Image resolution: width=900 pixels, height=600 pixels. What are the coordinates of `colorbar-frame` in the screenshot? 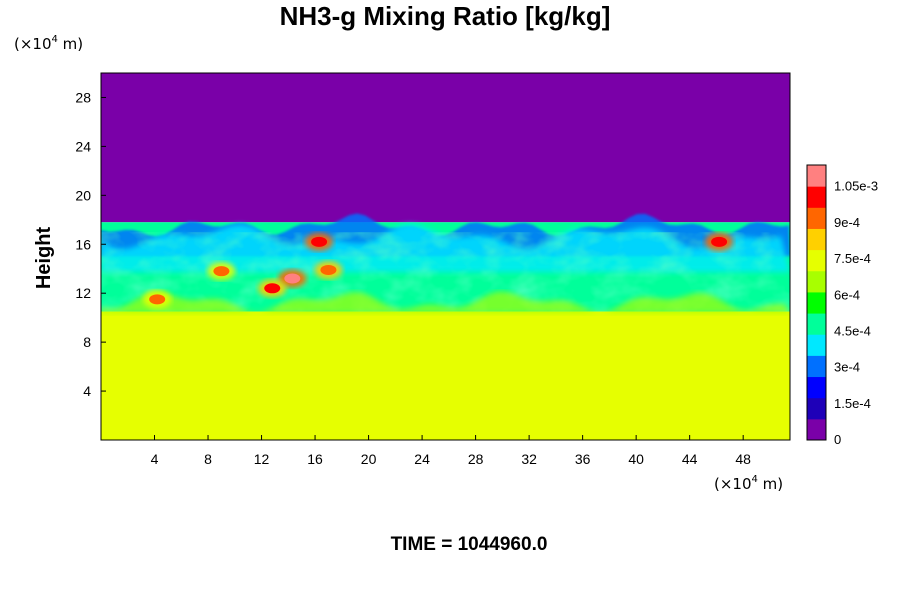 It's located at (816, 302).